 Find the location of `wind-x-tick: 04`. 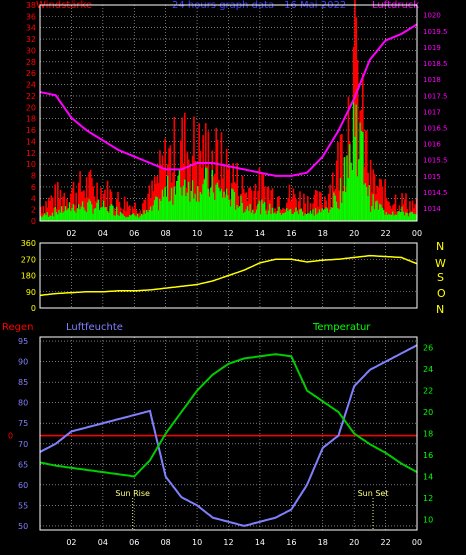

wind-x-tick: 04 is located at coordinates (103, 233).